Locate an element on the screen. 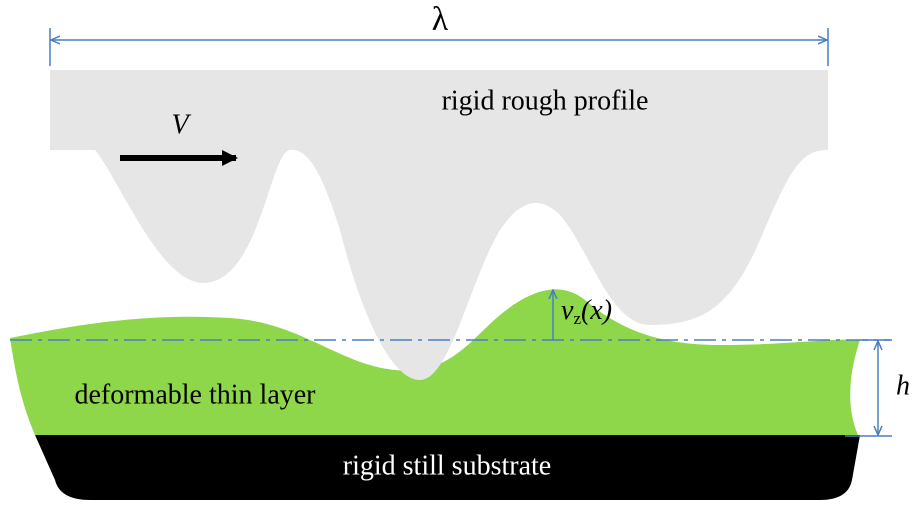 This screenshot has width=913, height=505. substrate is located at coordinates (447, 467).